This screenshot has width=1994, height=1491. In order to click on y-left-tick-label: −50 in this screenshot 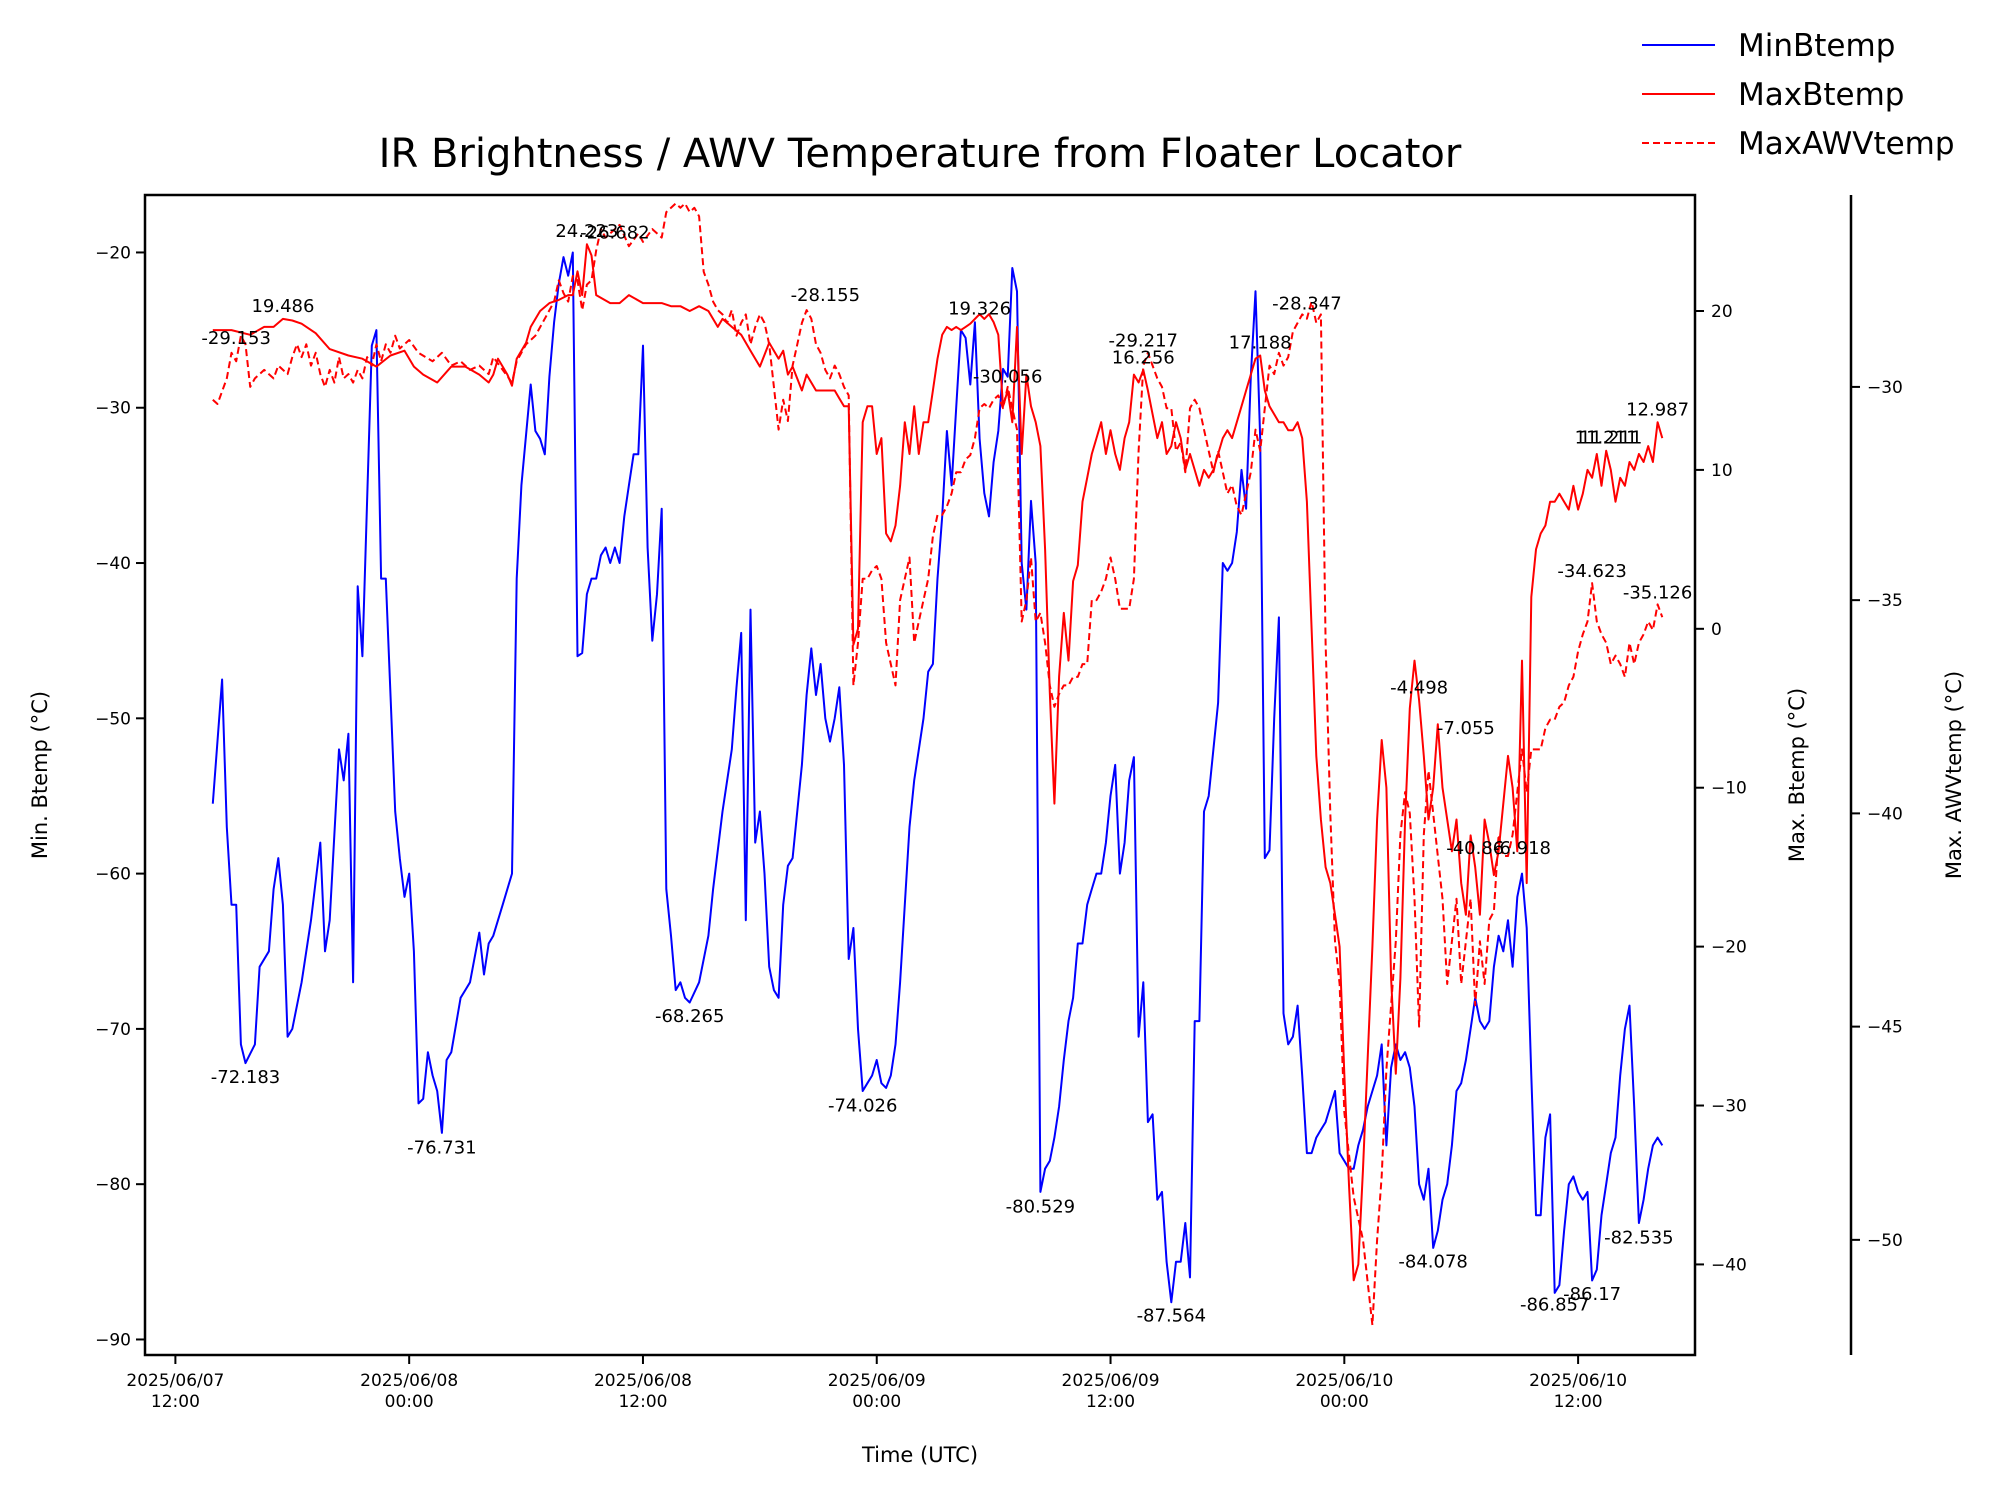, I will do `click(113, 719)`.